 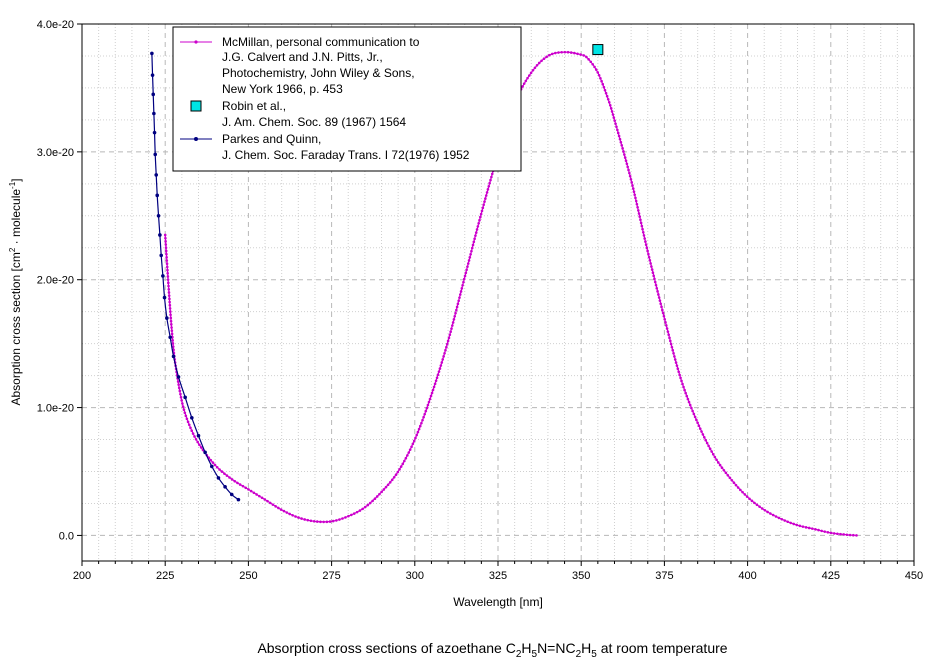 What do you see at coordinates (66, 536) in the screenshot?
I see `y-tick-label: 0.0` at bounding box center [66, 536].